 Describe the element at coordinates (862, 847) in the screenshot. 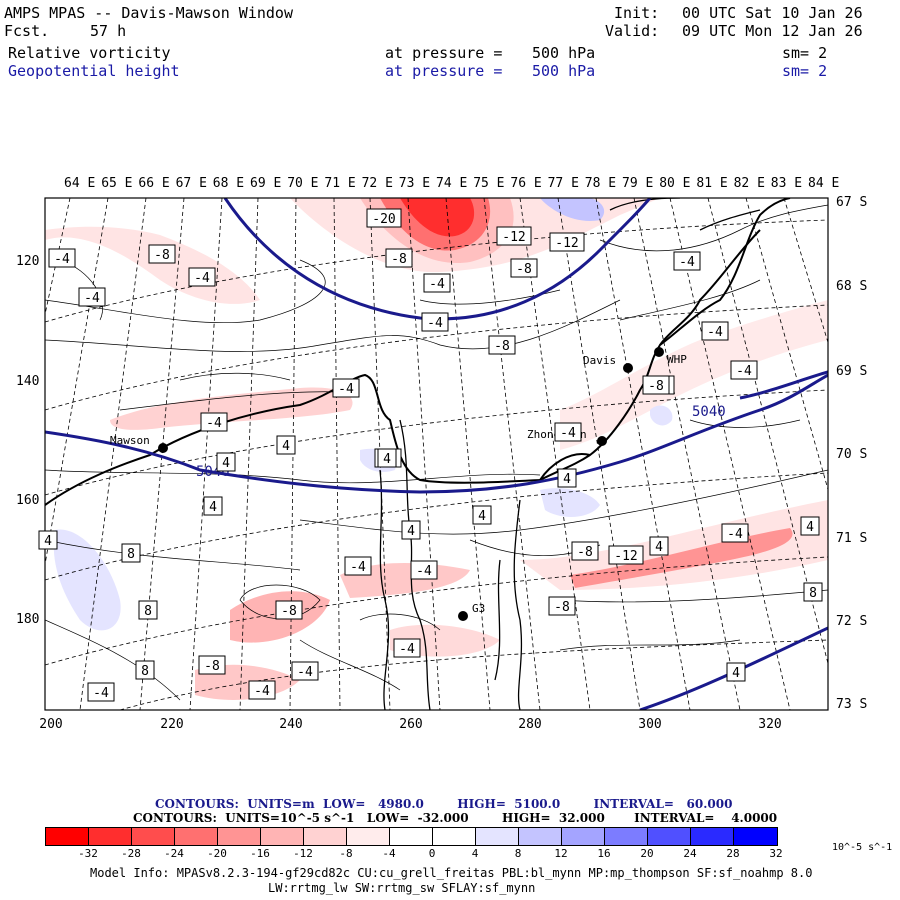

I see `colorbar-units: 10^-5 s^-1` at that location.